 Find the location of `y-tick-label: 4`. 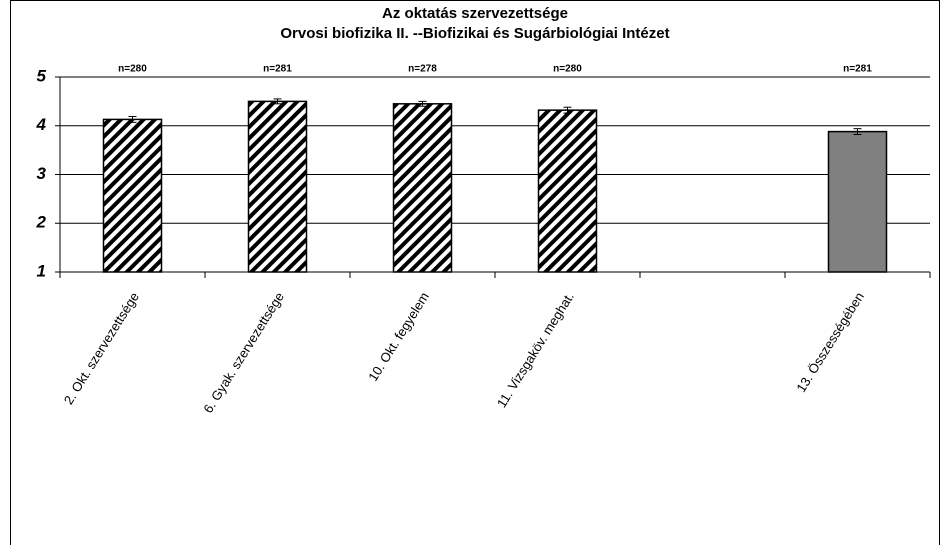

y-tick-label: 4 is located at coordinates (41, 124).